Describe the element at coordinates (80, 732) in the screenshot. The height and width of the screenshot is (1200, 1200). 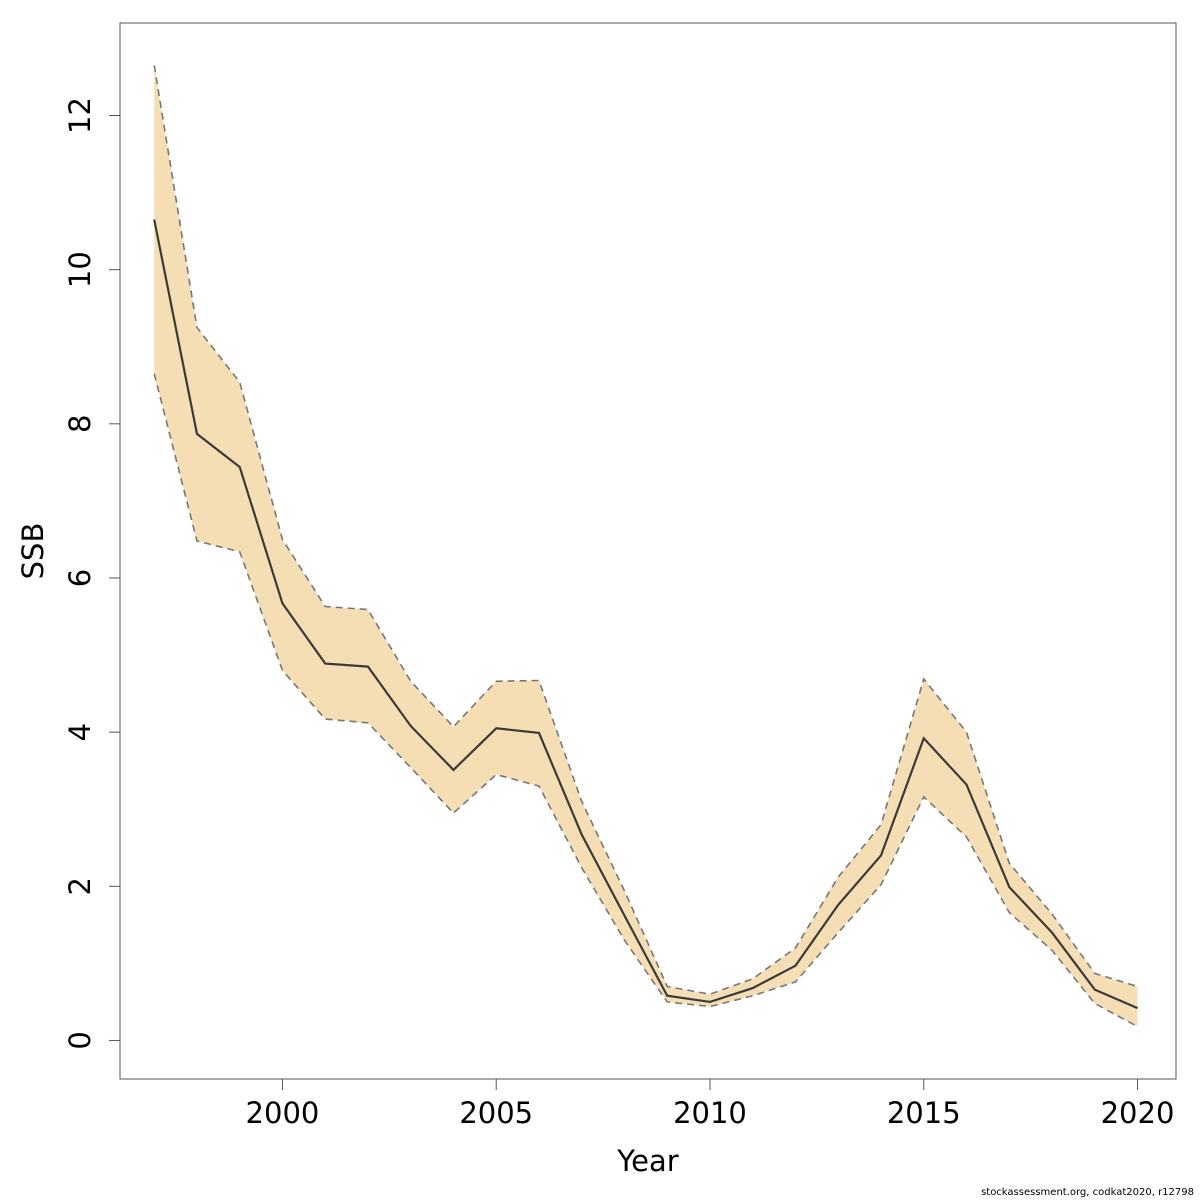
I see `y-tick-label: 4` at that location.